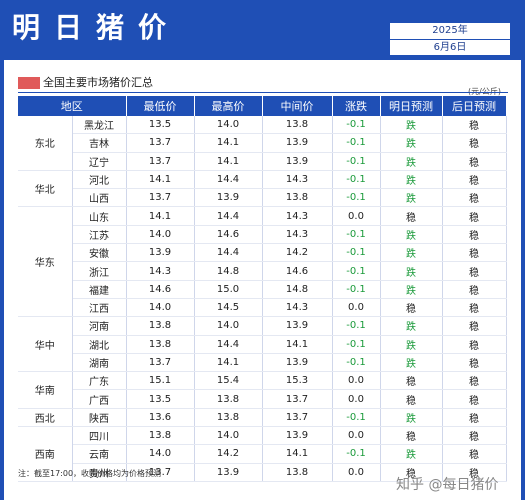 The image size is (525, 500). What do you see at coordinates (99, 143) in the screenshot?
I see `province-cell: 吉林` at bounding box center [99, 143].